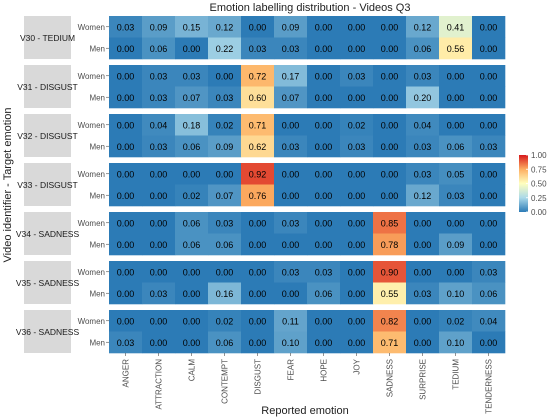 This screenshot has height=419, width=550. What do you see at coordinates (523, 183) in the screenshot?
I see `legend-colorbar` at bounding box center [523, 183].